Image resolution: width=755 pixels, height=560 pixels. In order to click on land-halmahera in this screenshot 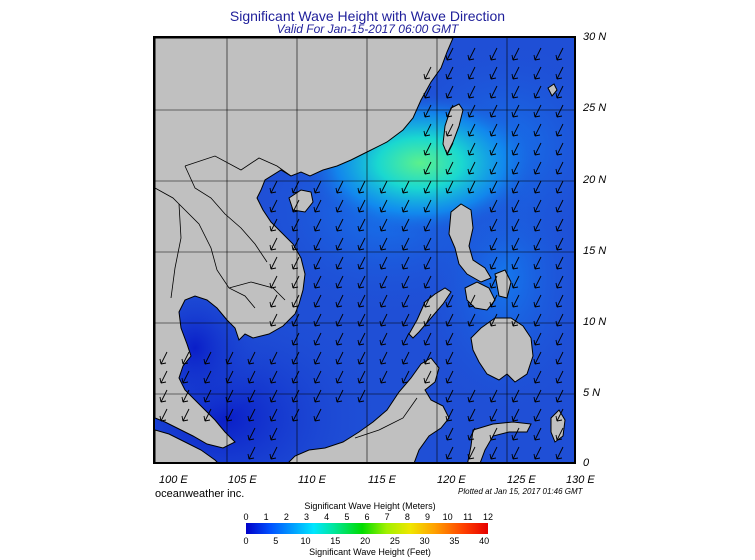, I will do `click(558, 426)`.